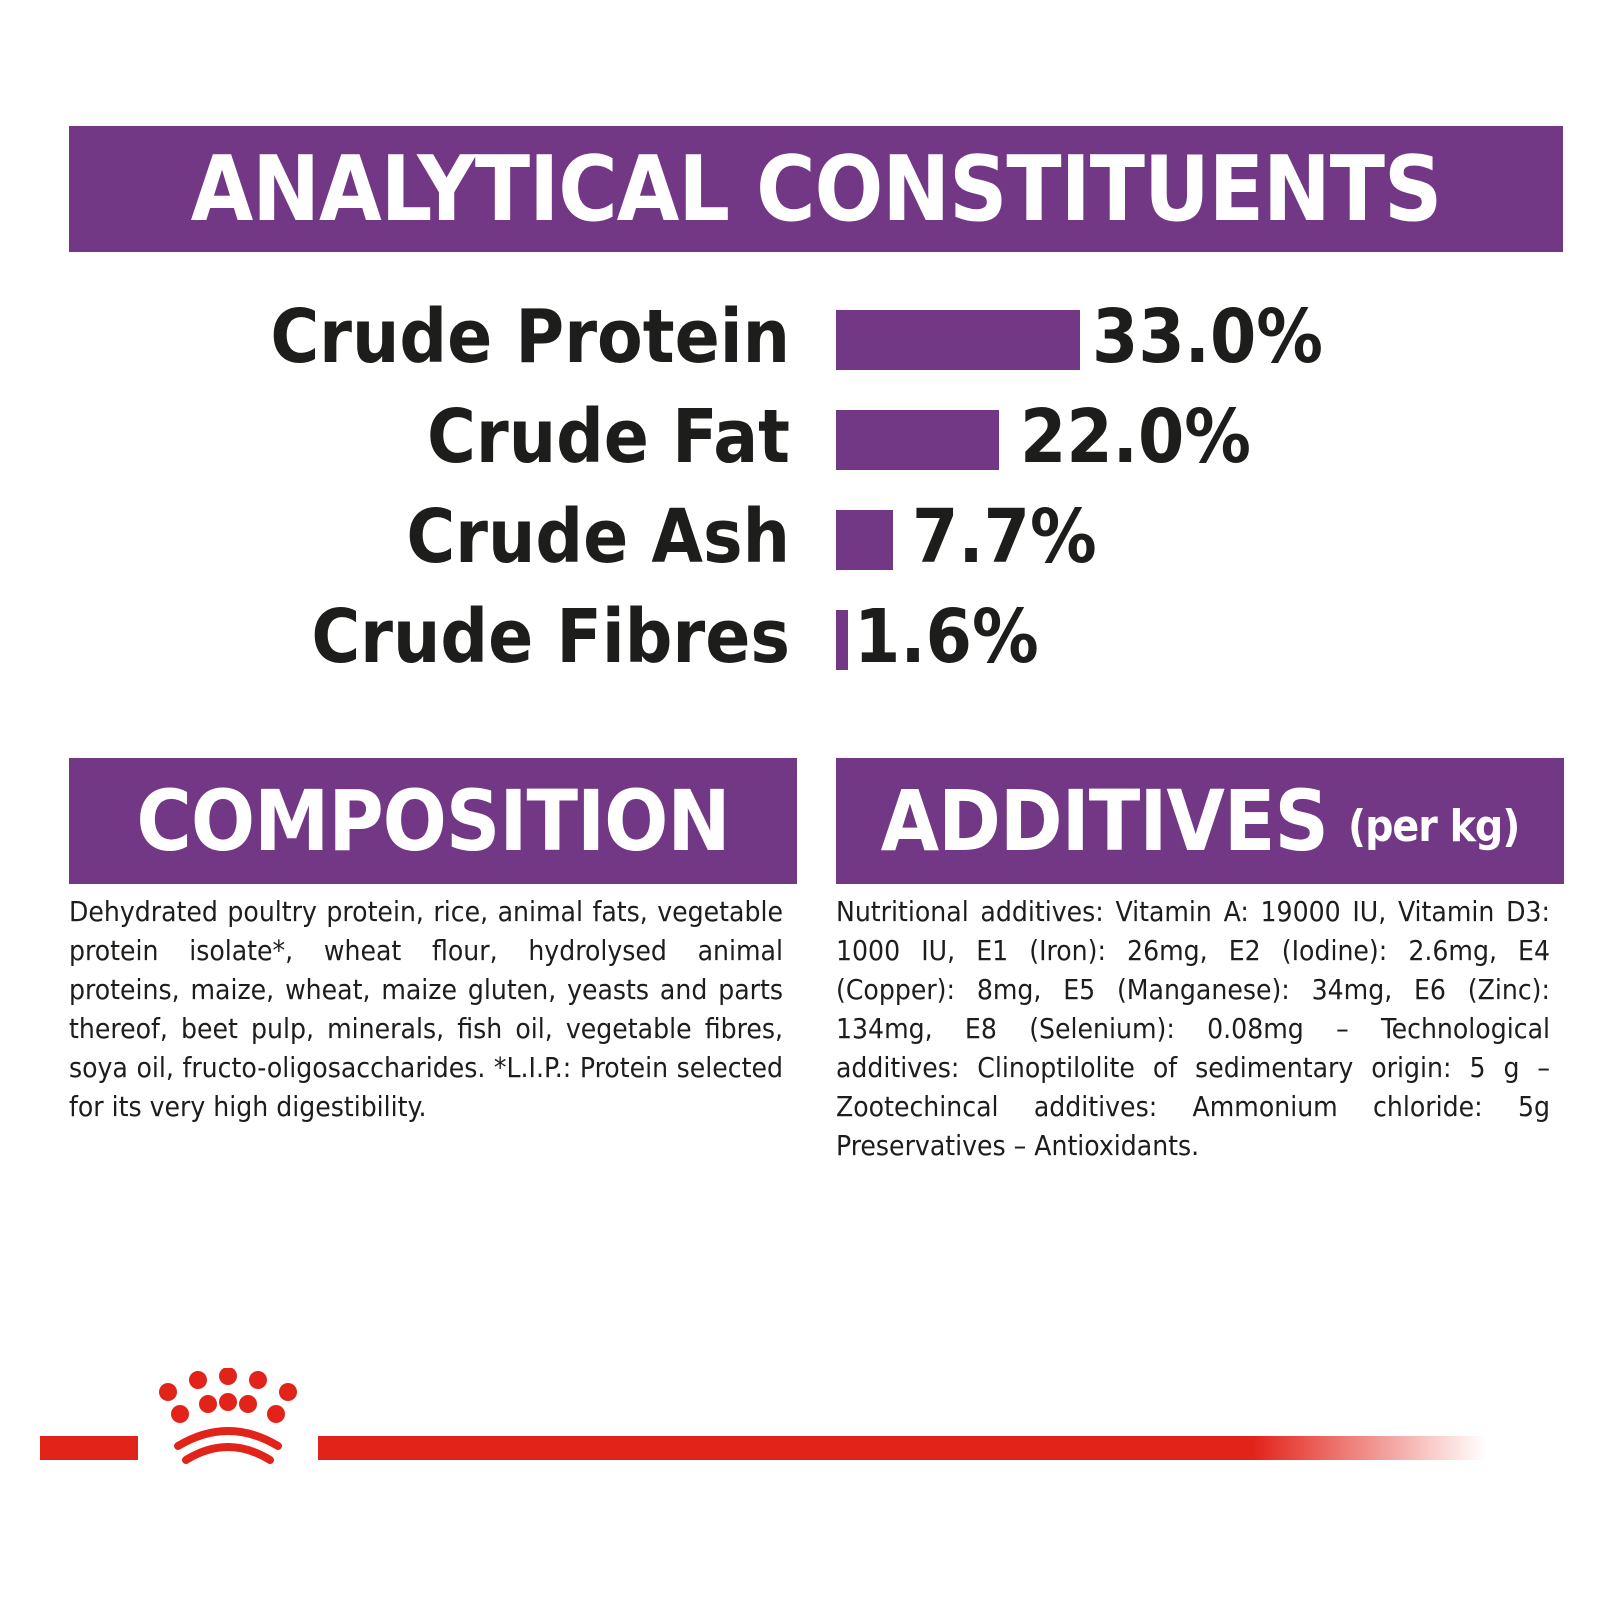 The height and width of the screenshot is (1600, 1600). What do you see at coordinates (1433, 826) in the screenshot?
I see `additives-subtitle: (per kg)` at bounding box center [1433, 826].